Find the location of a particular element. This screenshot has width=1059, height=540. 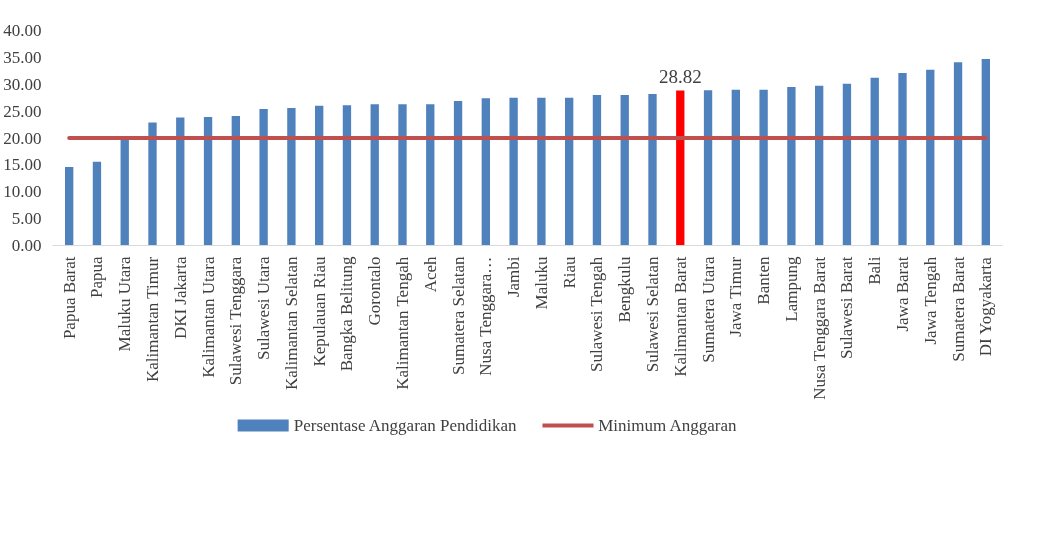

y-tick-label: 5.00 is located at coordinates (26, 219).